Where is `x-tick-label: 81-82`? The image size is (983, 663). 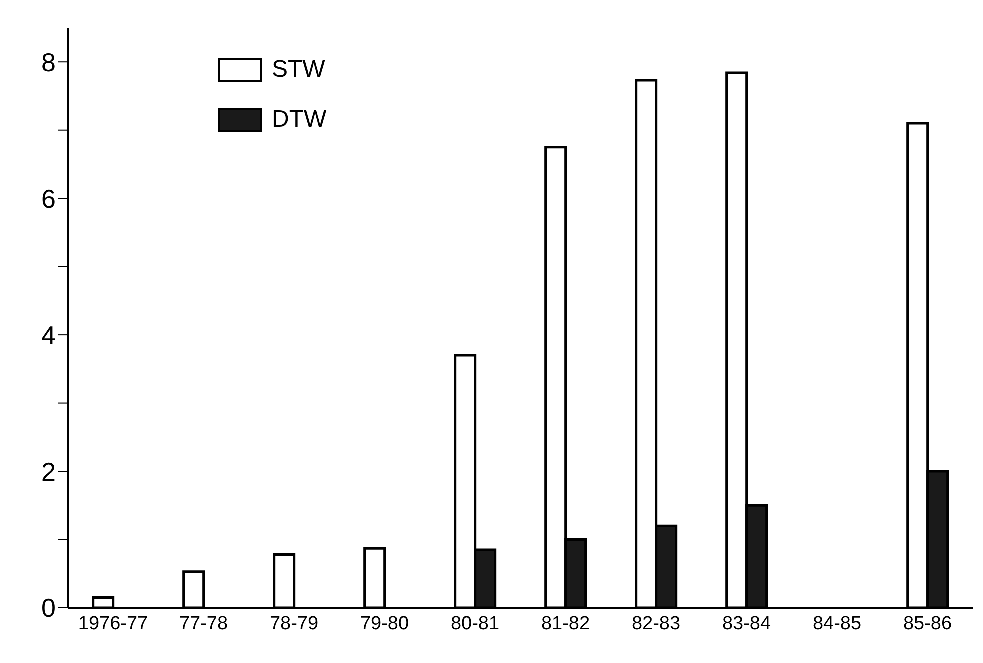 x-tick-label: 81-82 is located at coordinates (565, 623).